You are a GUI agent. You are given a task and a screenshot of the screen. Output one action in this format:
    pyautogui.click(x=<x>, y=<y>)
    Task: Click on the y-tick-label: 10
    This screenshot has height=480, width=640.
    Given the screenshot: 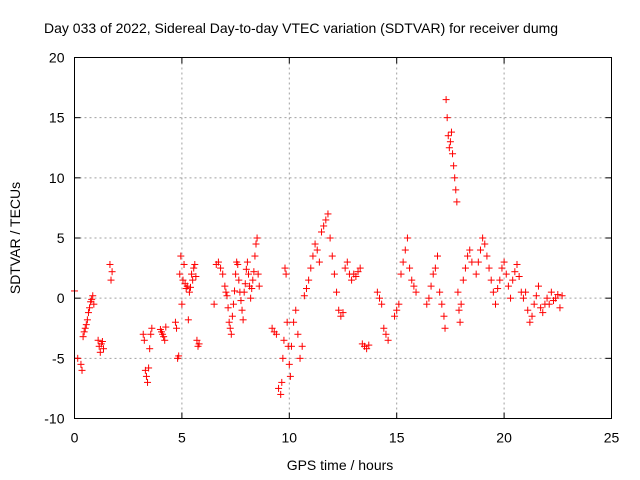 What is the action you would take?
    pyautogui.click(x=57, y=178)
    